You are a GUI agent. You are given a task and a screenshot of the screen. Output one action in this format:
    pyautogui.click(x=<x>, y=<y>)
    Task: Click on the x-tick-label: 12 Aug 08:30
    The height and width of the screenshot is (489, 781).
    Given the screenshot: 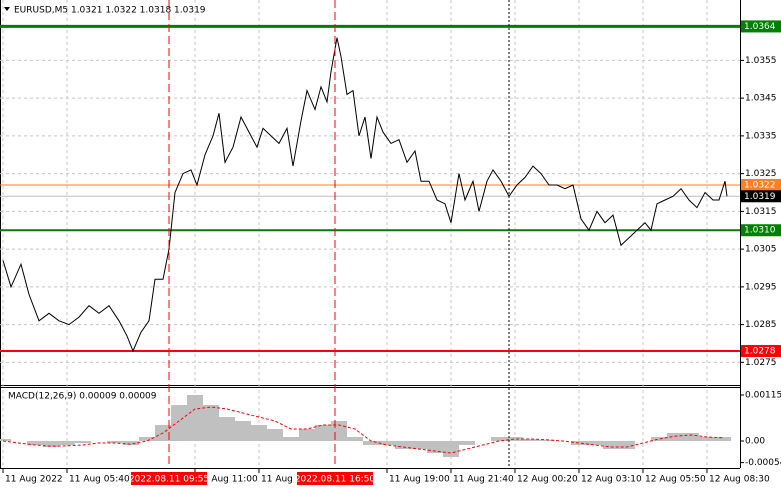 What is the action you would take?
    pyautogui.click(x=739, y=480)
    